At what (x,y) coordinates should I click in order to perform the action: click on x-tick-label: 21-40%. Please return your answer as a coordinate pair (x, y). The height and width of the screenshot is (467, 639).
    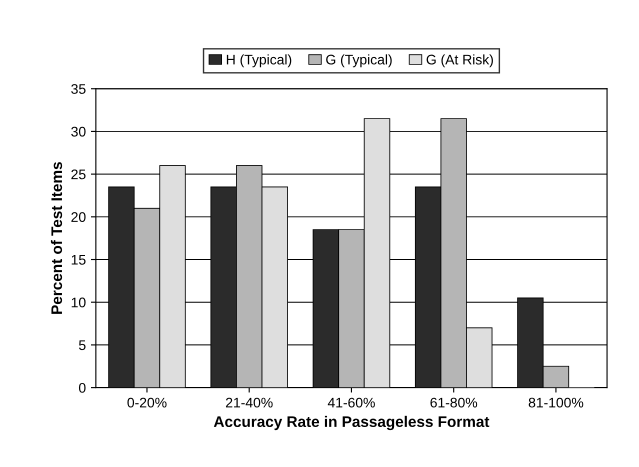
    Looking at the image, I should click on (249, 403).